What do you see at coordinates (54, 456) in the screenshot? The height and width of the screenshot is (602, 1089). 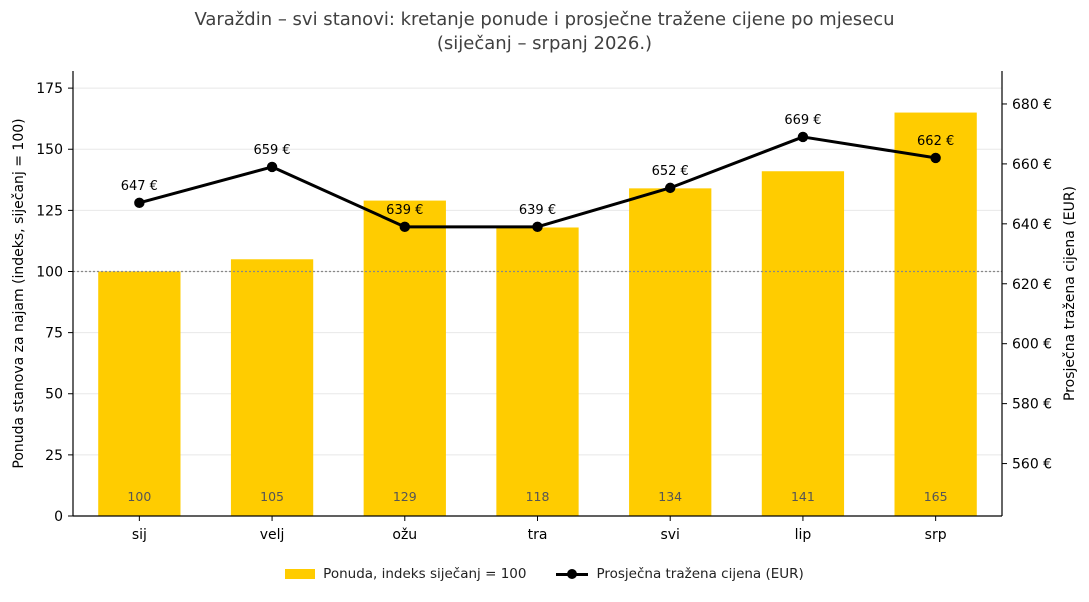 I see `left-tick-label: 25` at bounding box center [54, 456].